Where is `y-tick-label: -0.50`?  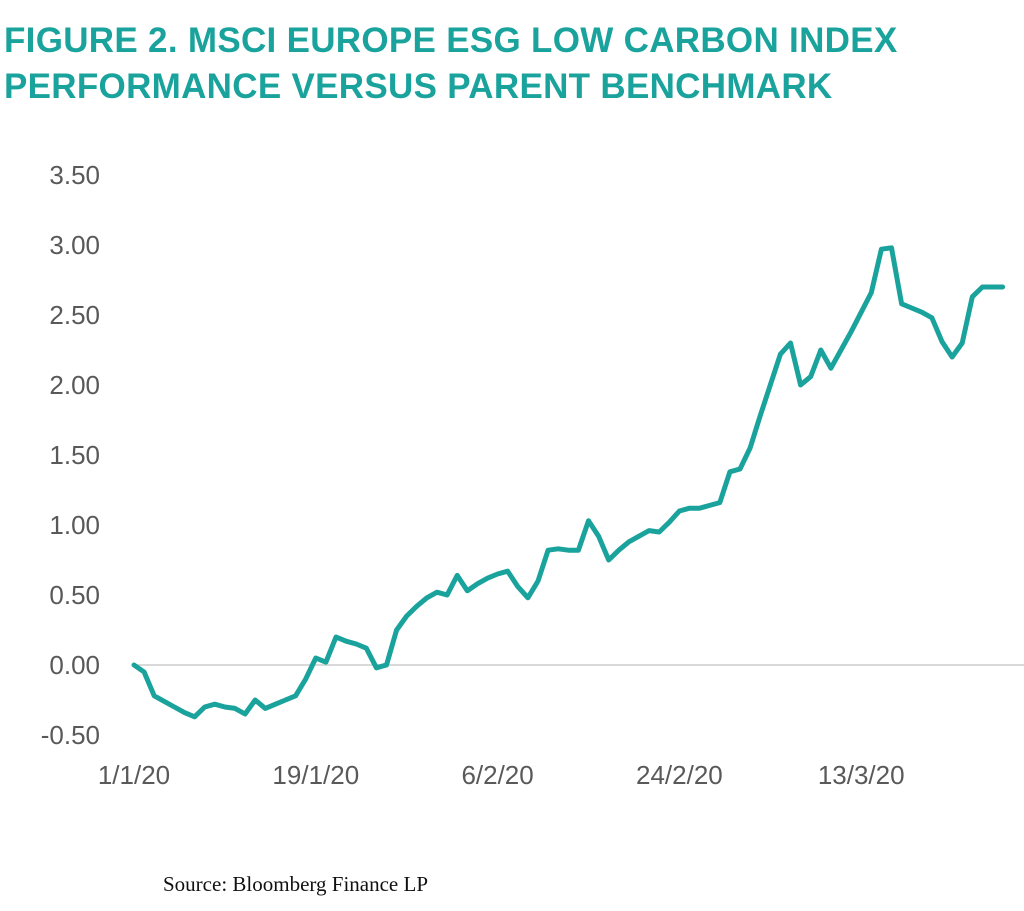 y-tick-label: -0.50 is located at coordinates (70, 735).